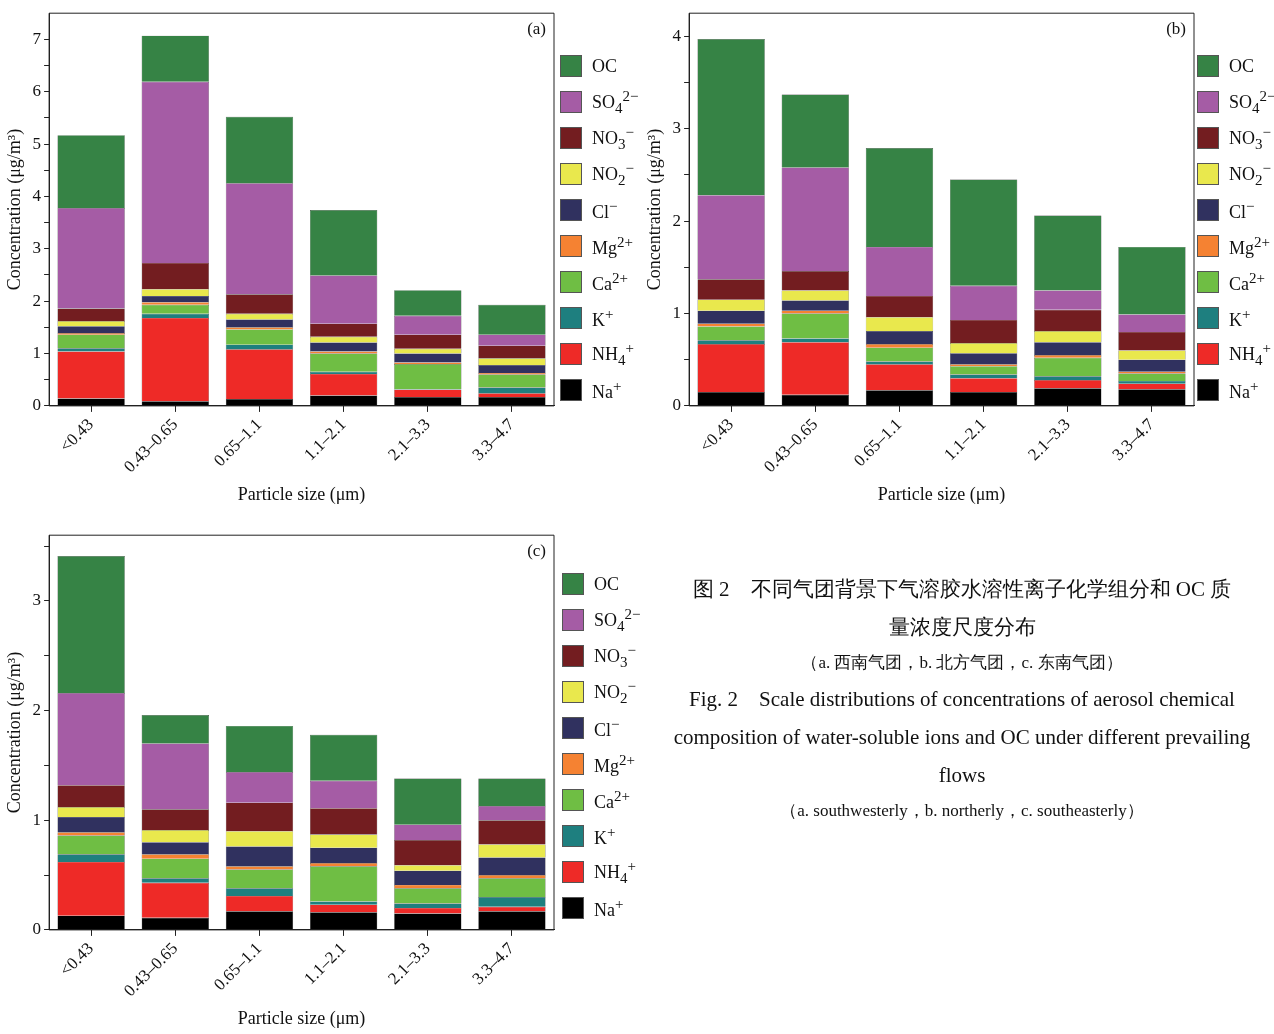 The height and width of the screenshot is (1034, 1274). What do you see at coordinates (1176, 29) in the screenshot?
I see `annotation: (b)` at bounding box center [1176, 29].